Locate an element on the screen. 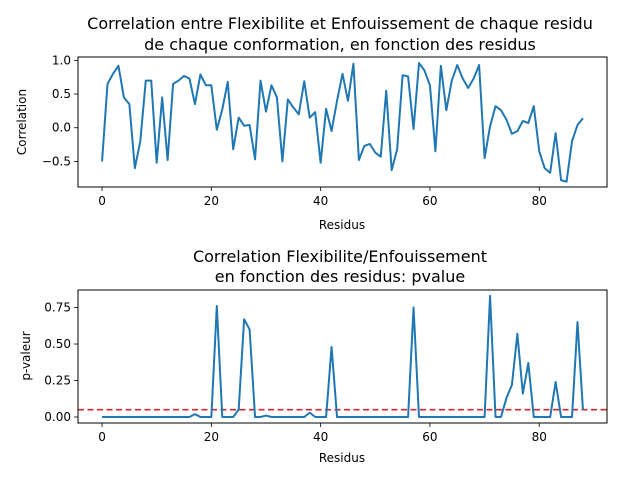 The height and width of the screenshot is (480, 640). pvalue-x-tick-label: 60 is located at coordinates (429, 437).